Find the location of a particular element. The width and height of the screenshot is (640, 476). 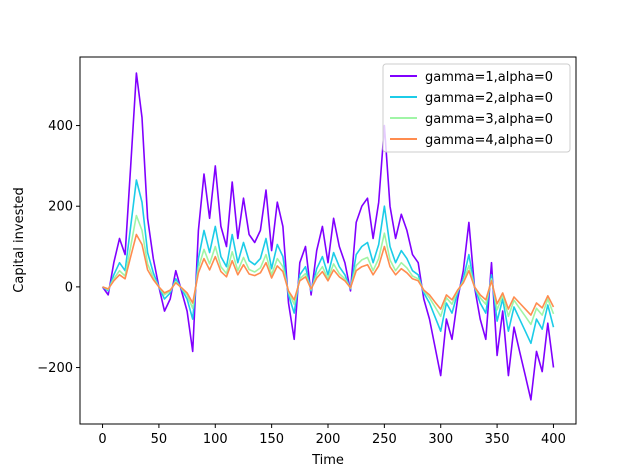

legend-label: gamma=1,alpha=0 is located at coordinates (489, 77).